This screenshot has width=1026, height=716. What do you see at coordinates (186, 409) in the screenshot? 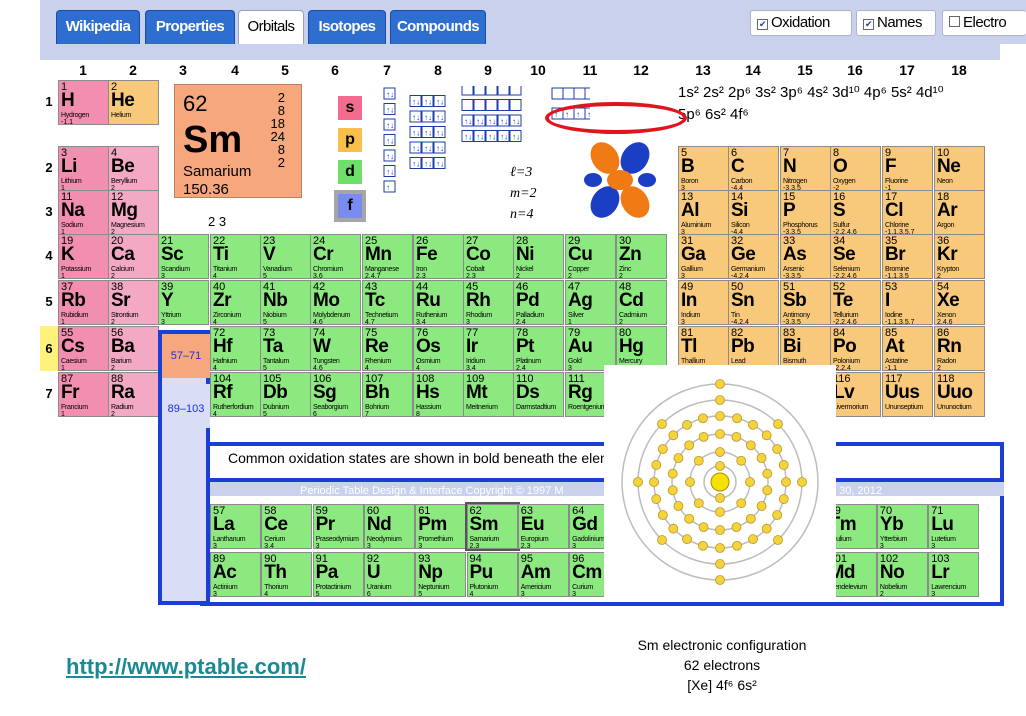
I see `actinide-range-link: 89–103` at bounding box center [186, 409].